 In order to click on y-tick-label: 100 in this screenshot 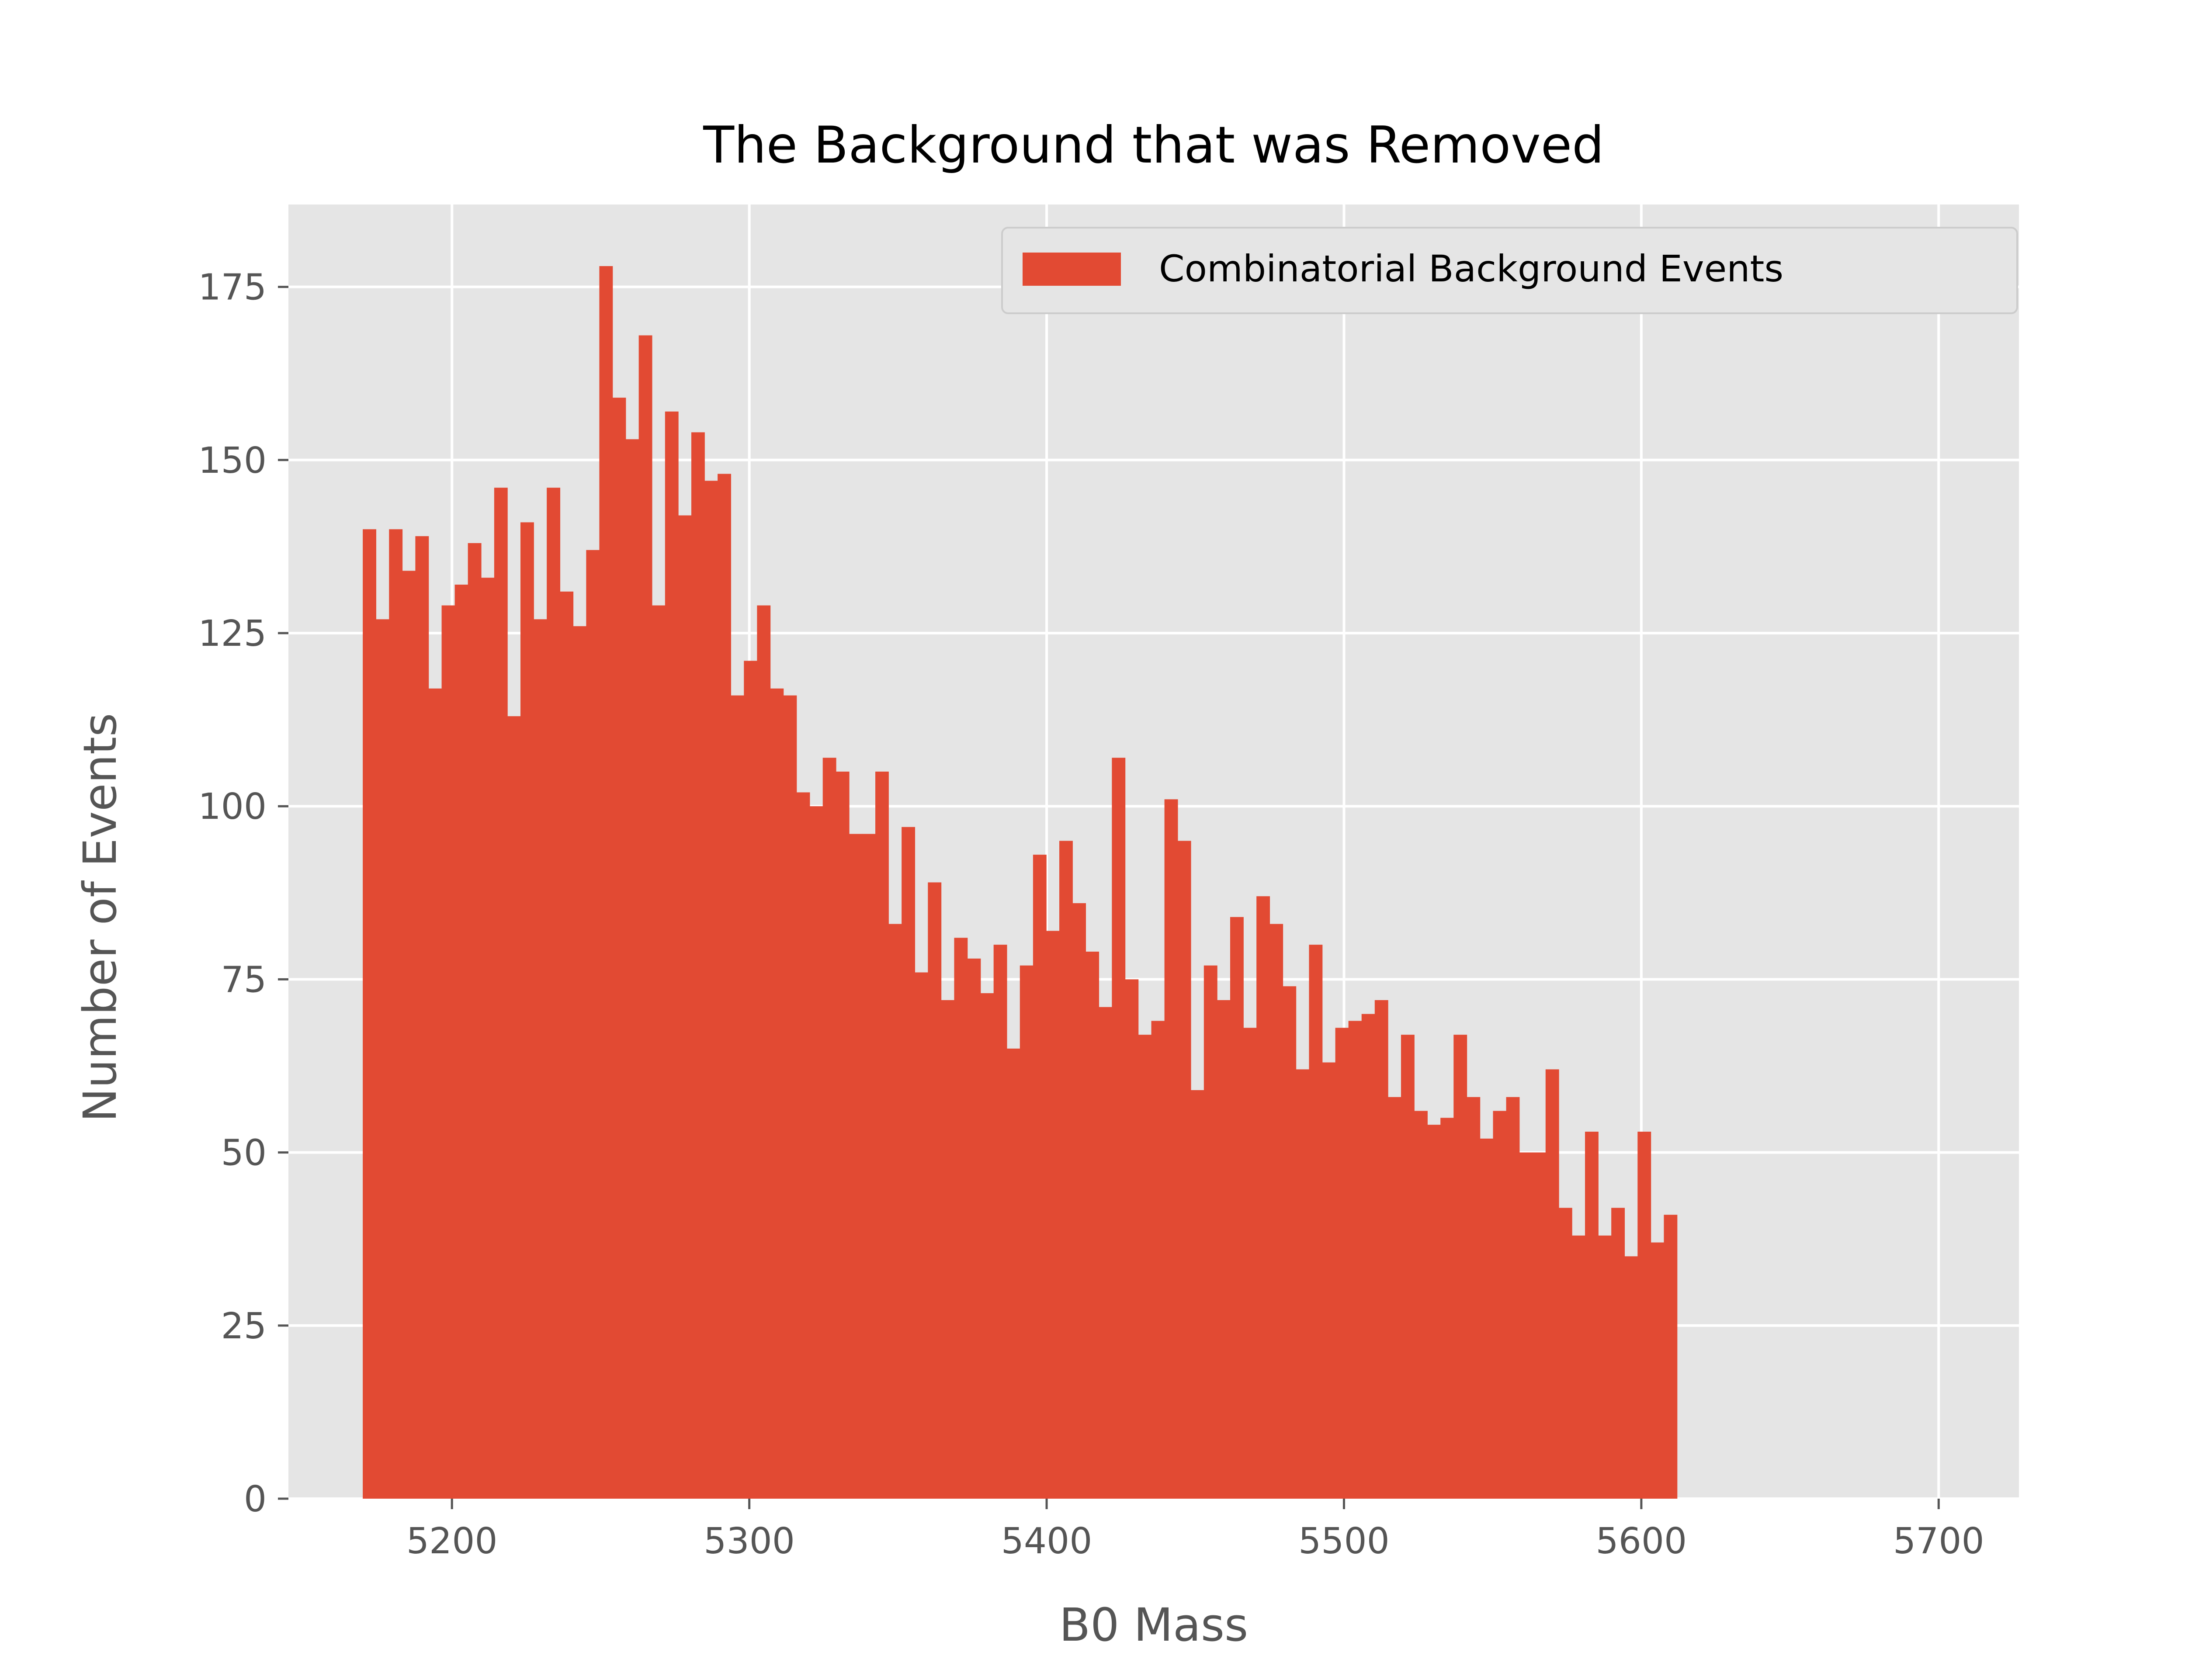, I will do `click(232, 807)`.